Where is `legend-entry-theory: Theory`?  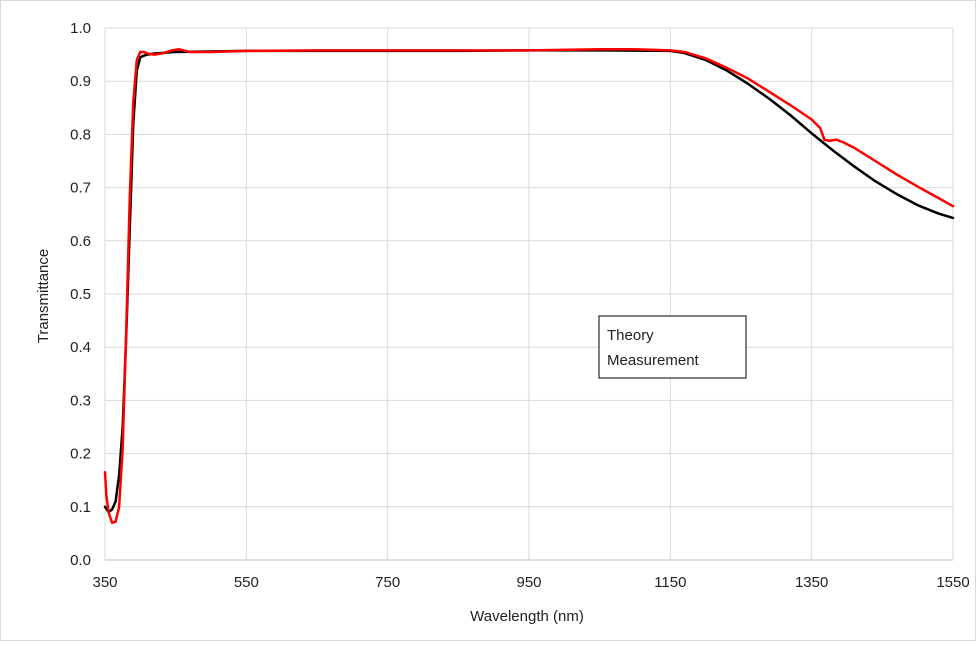
legend-entry-theory: Theory is located at coordinates (630, 335).